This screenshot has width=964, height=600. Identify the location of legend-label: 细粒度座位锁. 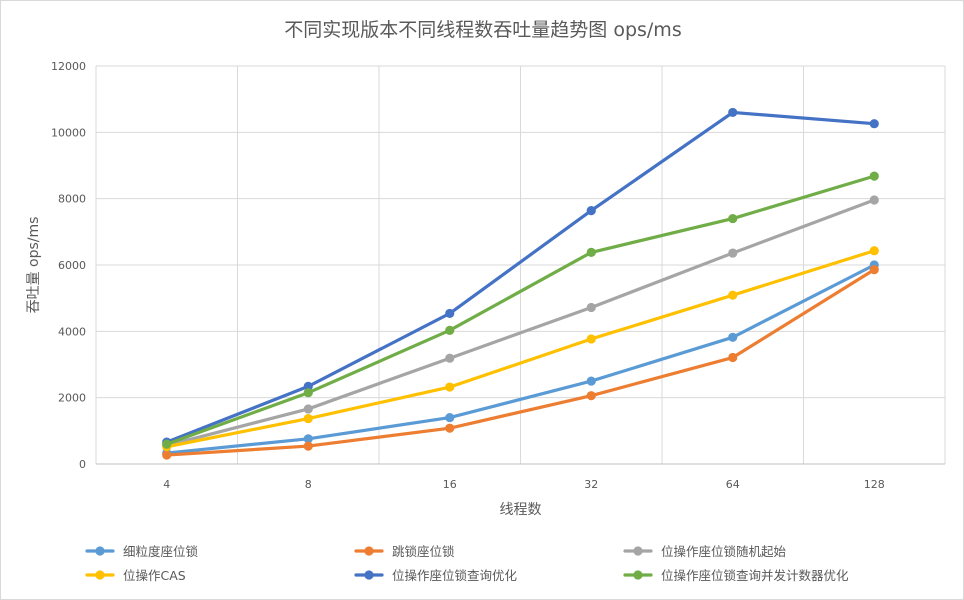
(161, 551).